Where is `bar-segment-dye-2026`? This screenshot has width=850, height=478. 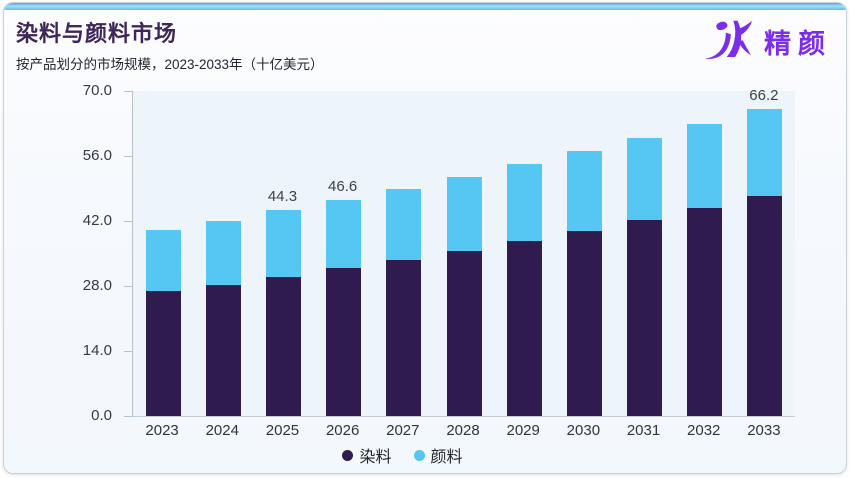
bar-segment-dye-2026 is located at coordinates (344, 342).